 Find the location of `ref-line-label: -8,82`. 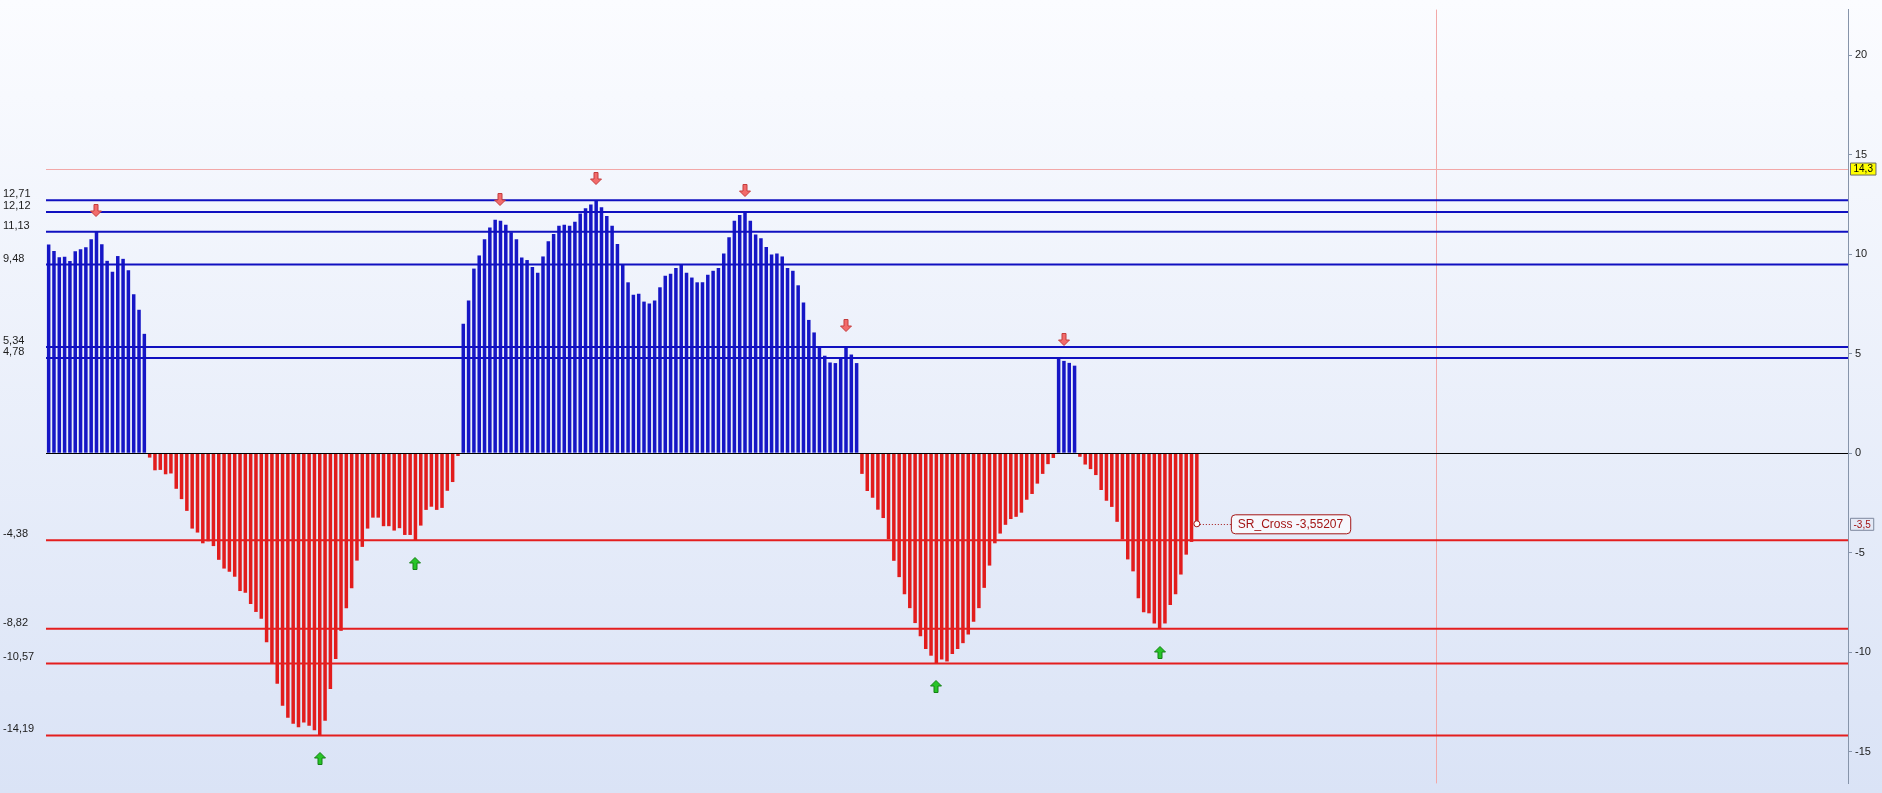

ref-line-label: -8,82 is located at coordinates (16, 621).